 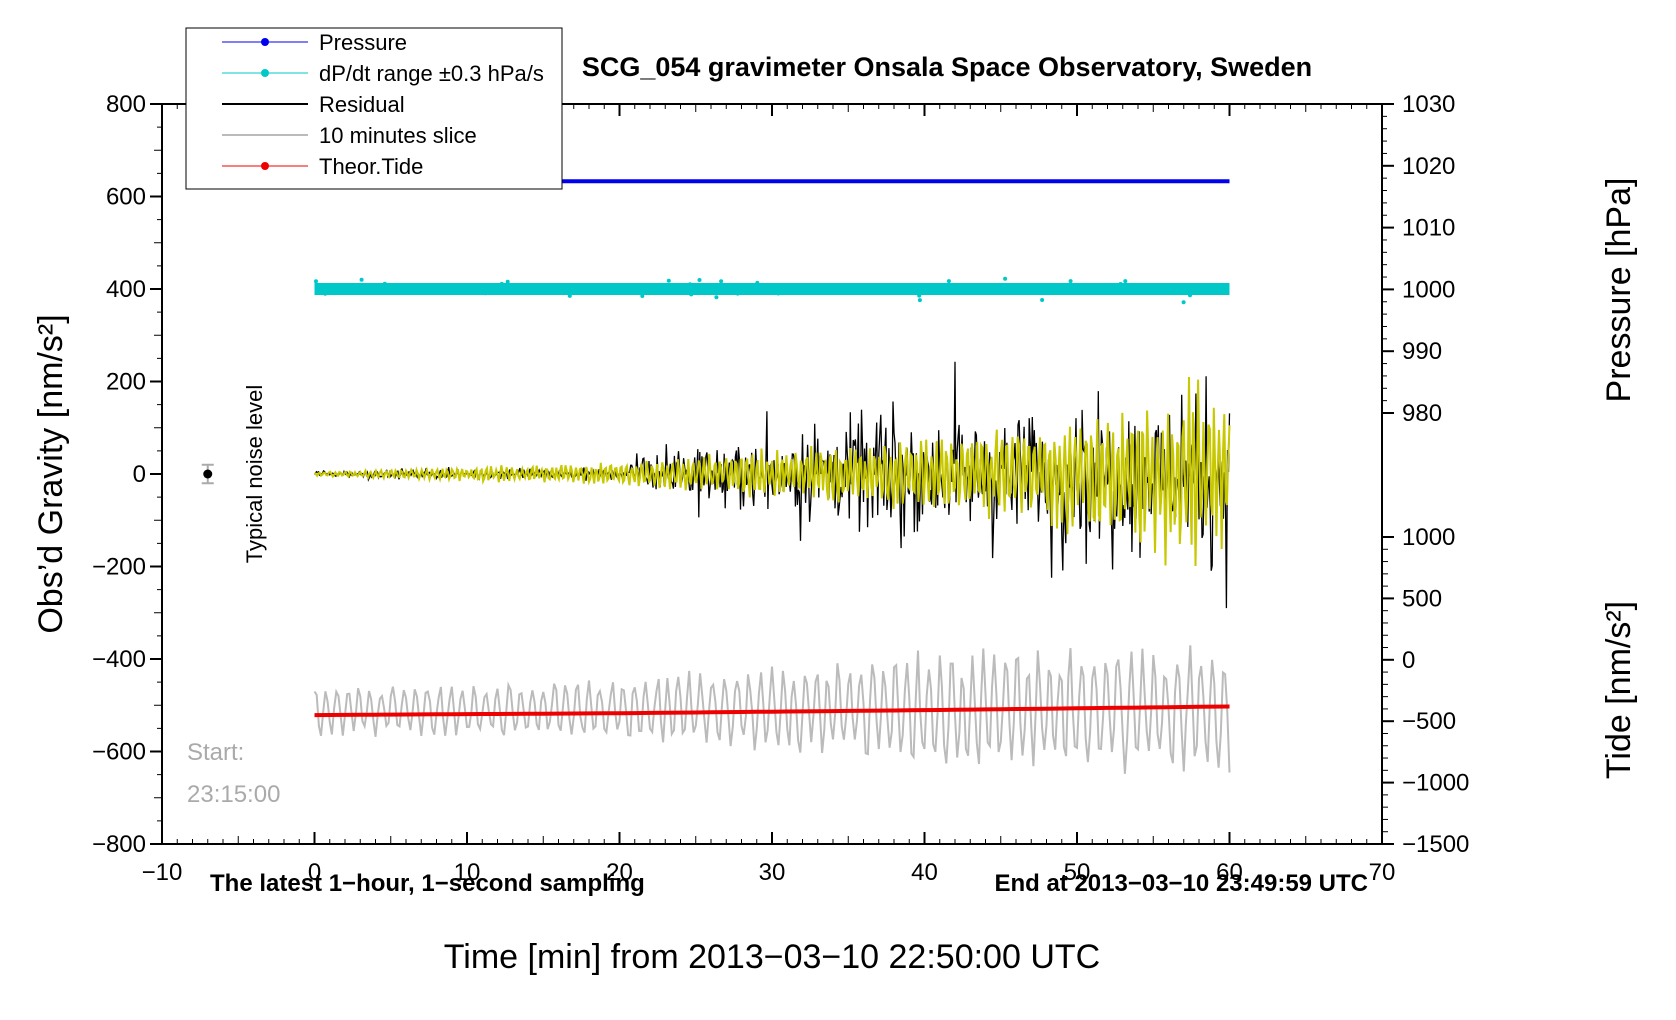 I want to click on pressure-tick-label: 990, so click(x=1422, y=351).